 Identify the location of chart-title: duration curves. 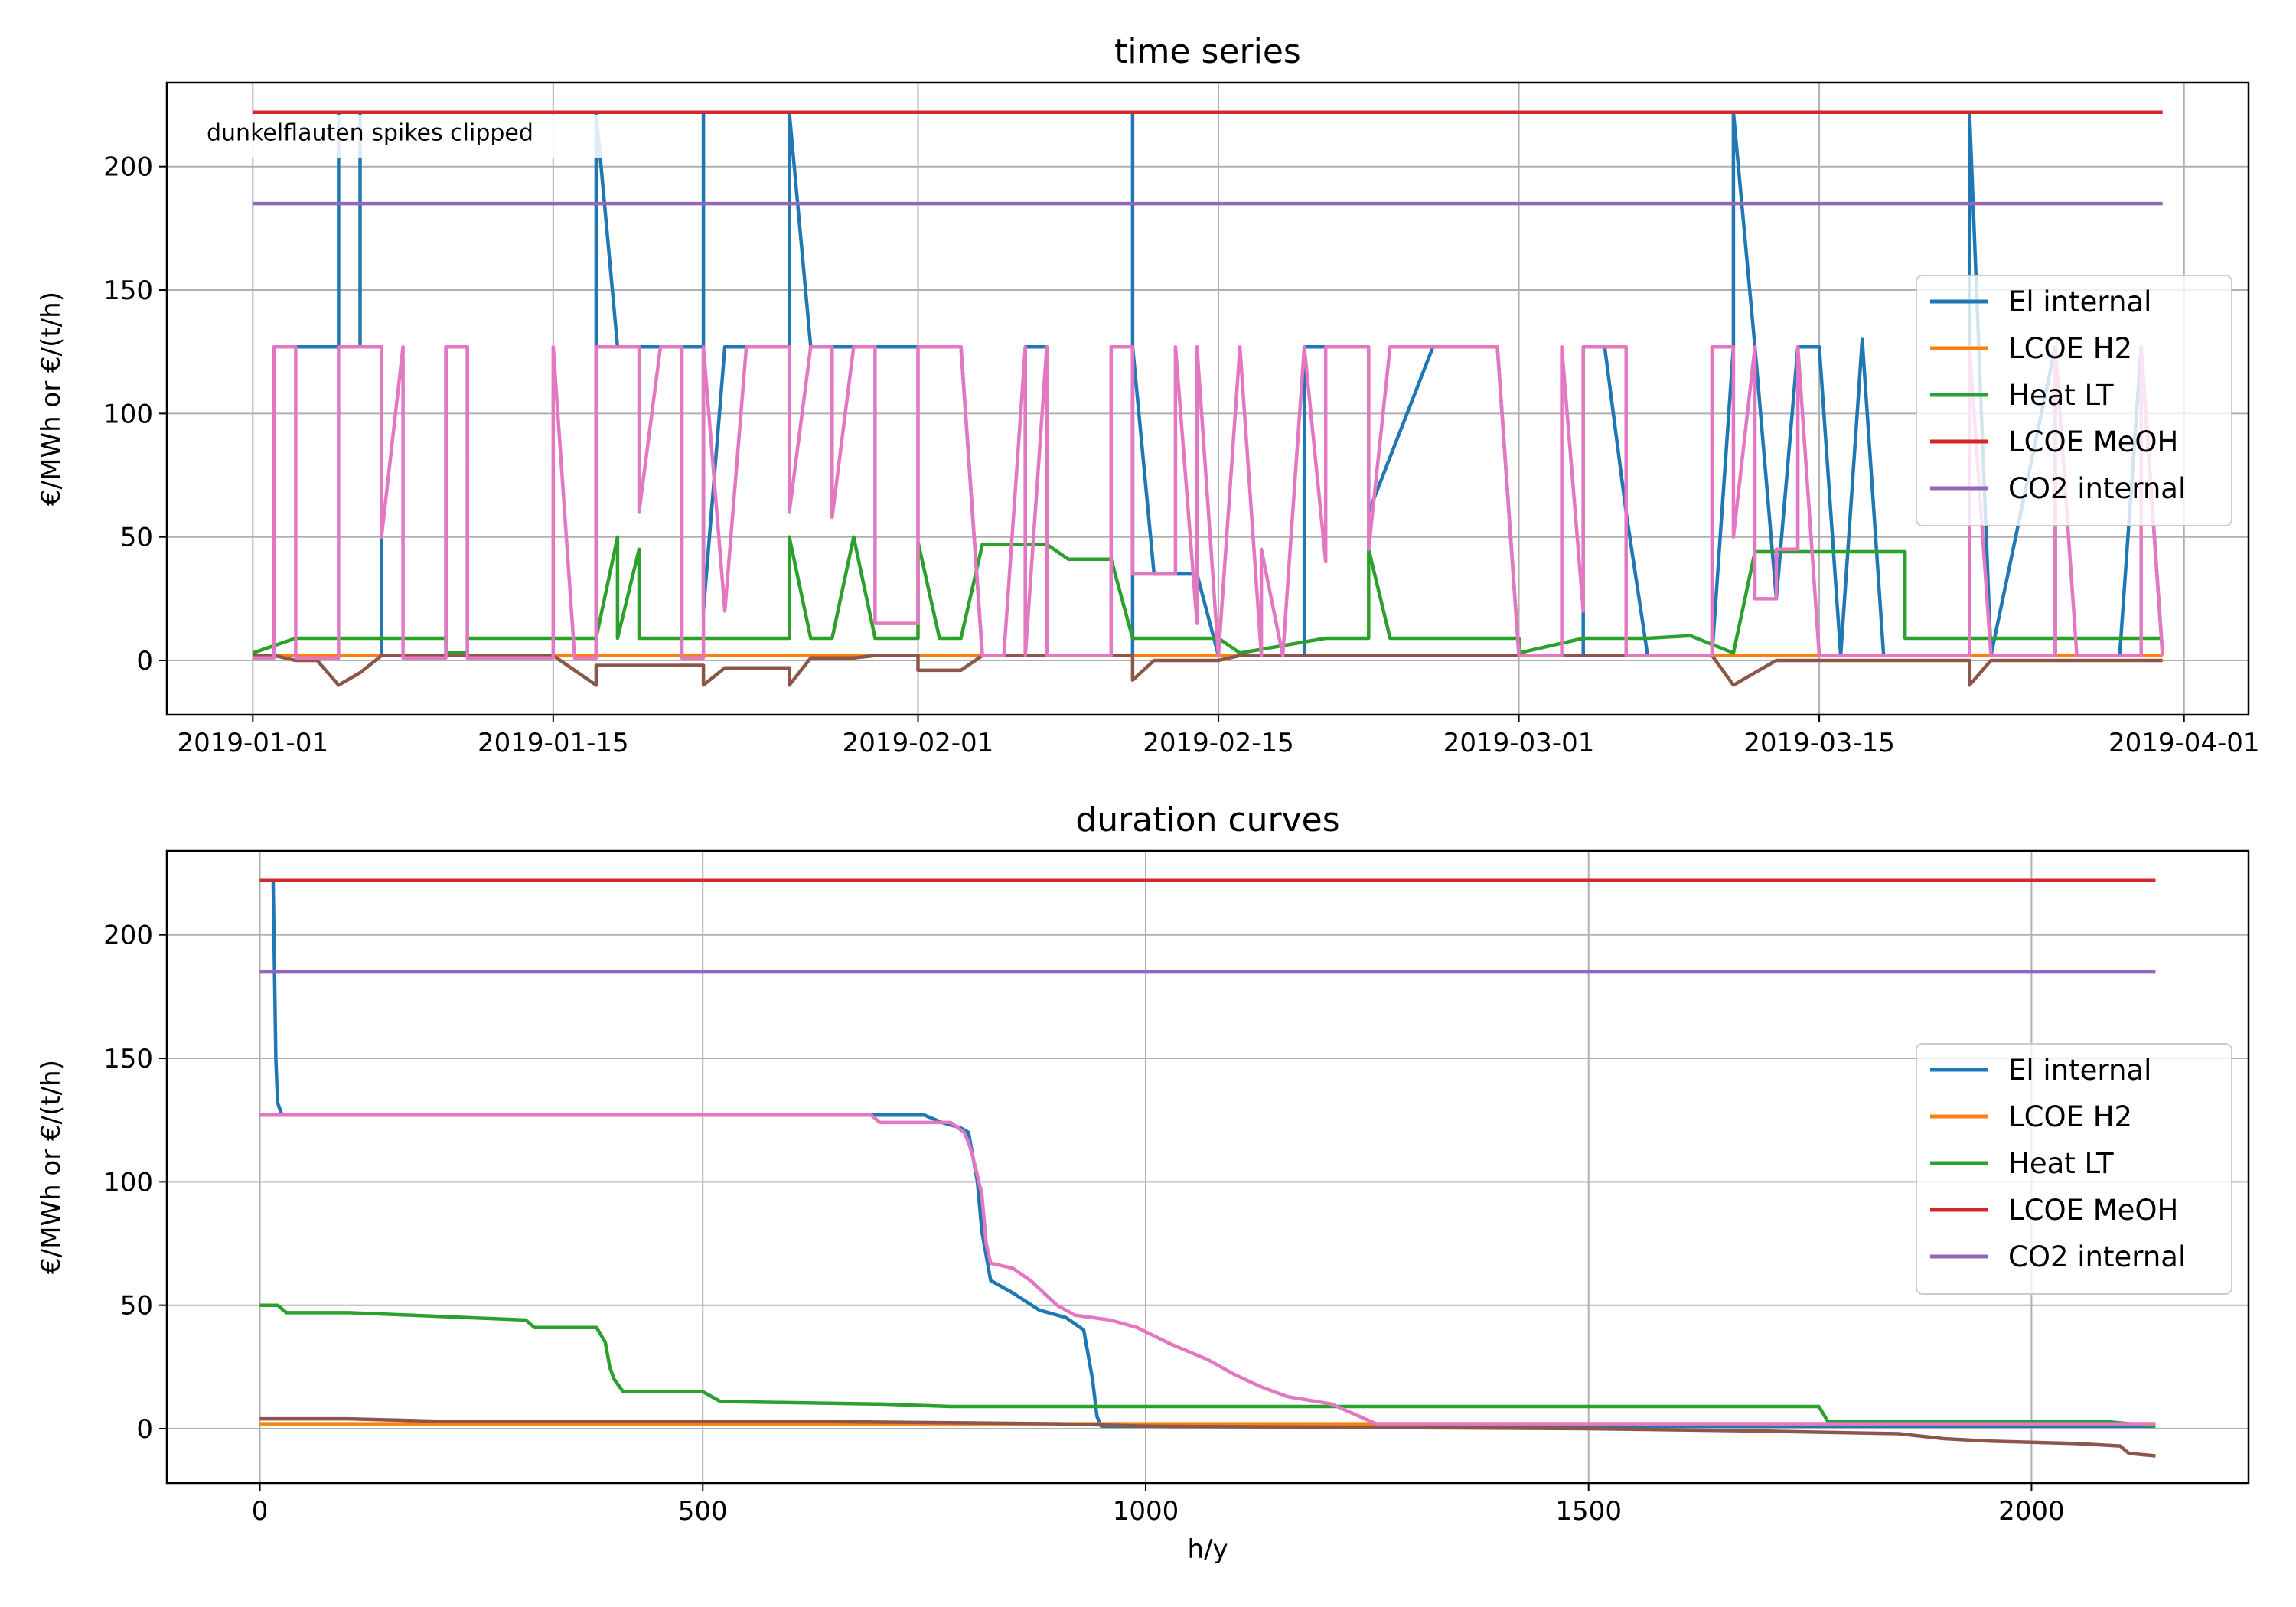
(1207, 819).